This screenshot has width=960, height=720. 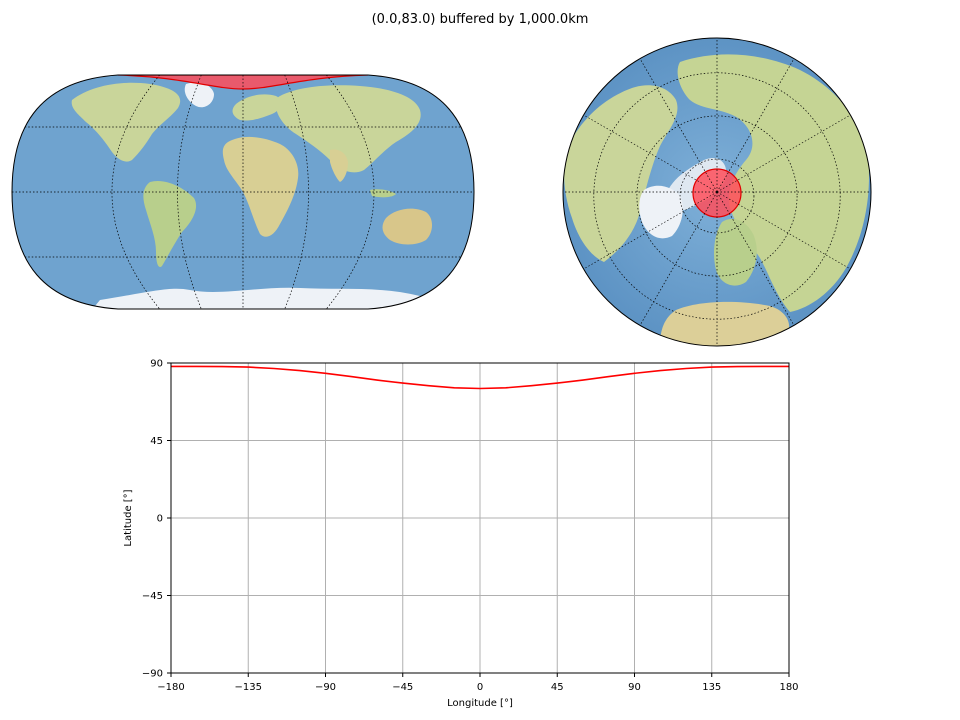 I want to click on south-america-landmass, so click(x=170, y=224).